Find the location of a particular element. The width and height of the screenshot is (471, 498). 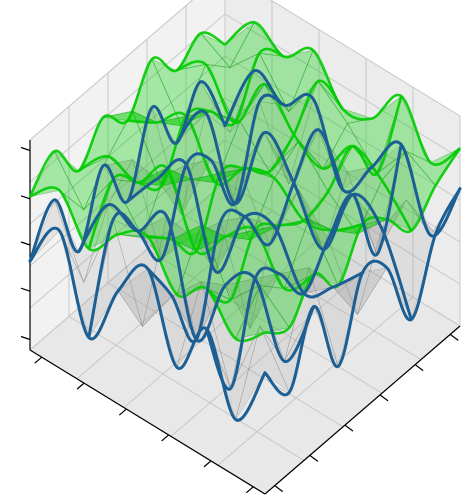

surface-line-col is located at coordinates (127, 114).